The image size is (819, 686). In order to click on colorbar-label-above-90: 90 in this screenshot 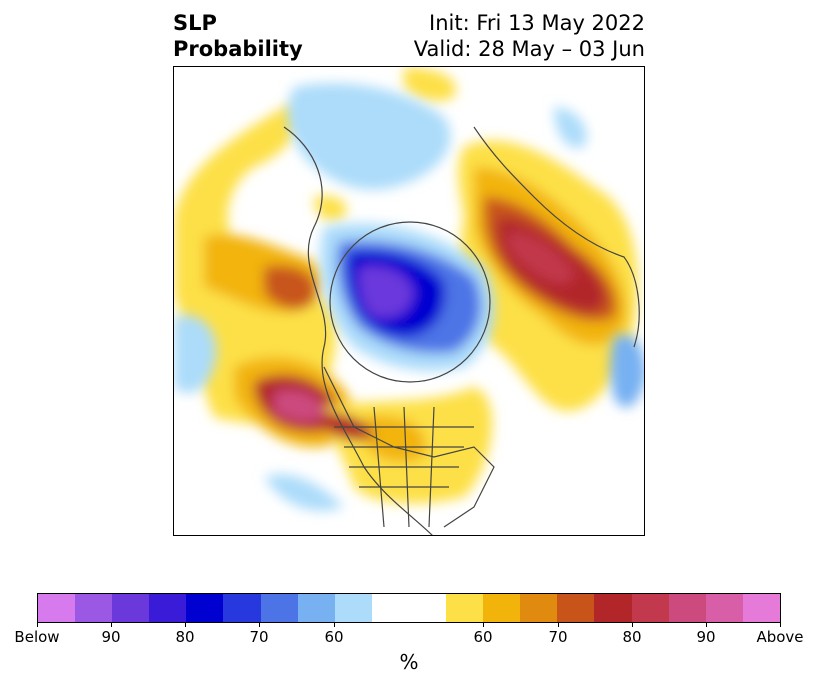, I will do `click(706, 637)`.